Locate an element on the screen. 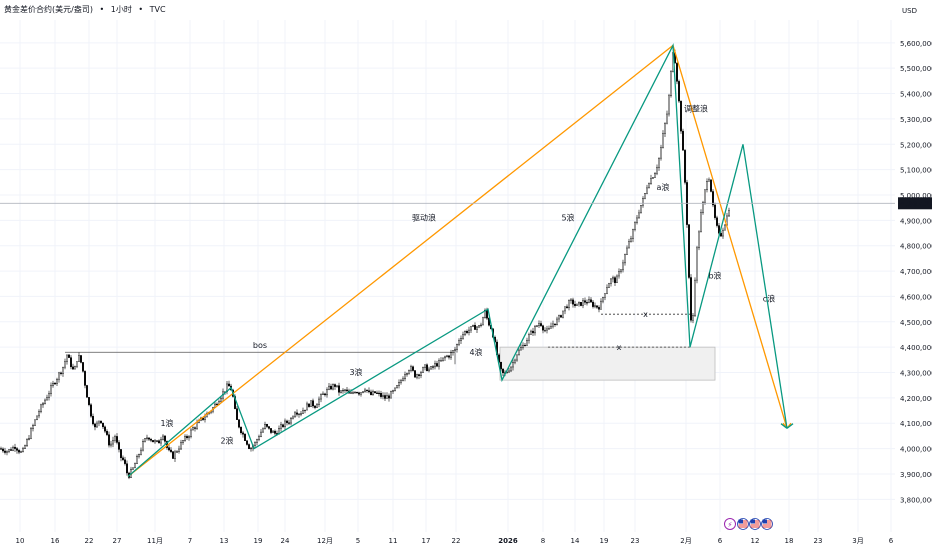 The width and height of the screenshot is (932, 550). y-tick-label: 5,100,000 is located at coordinates (916, 171).